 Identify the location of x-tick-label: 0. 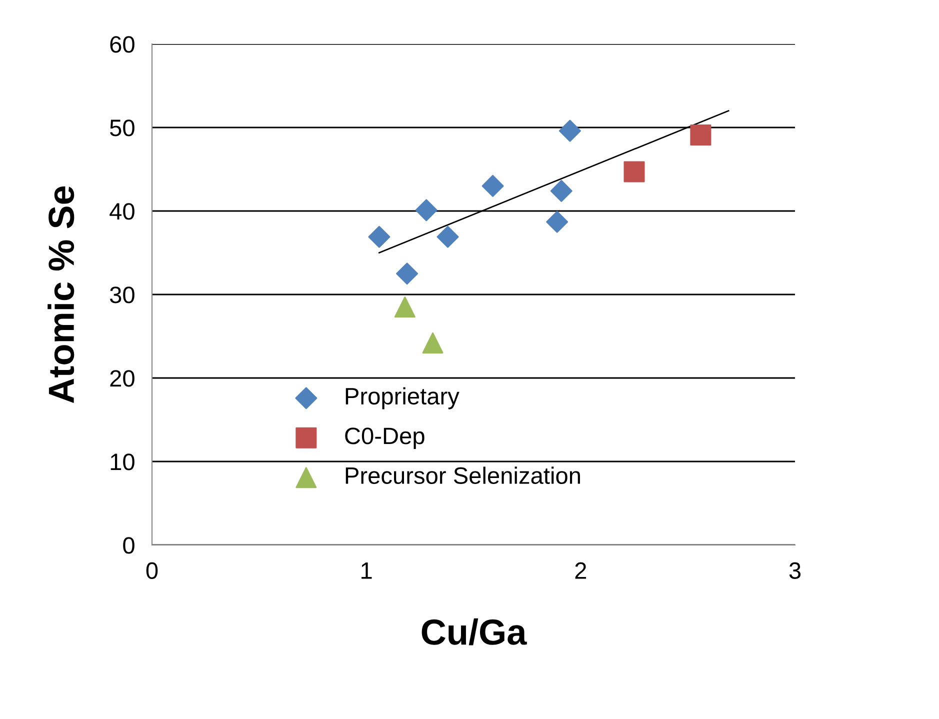
(152, 571).